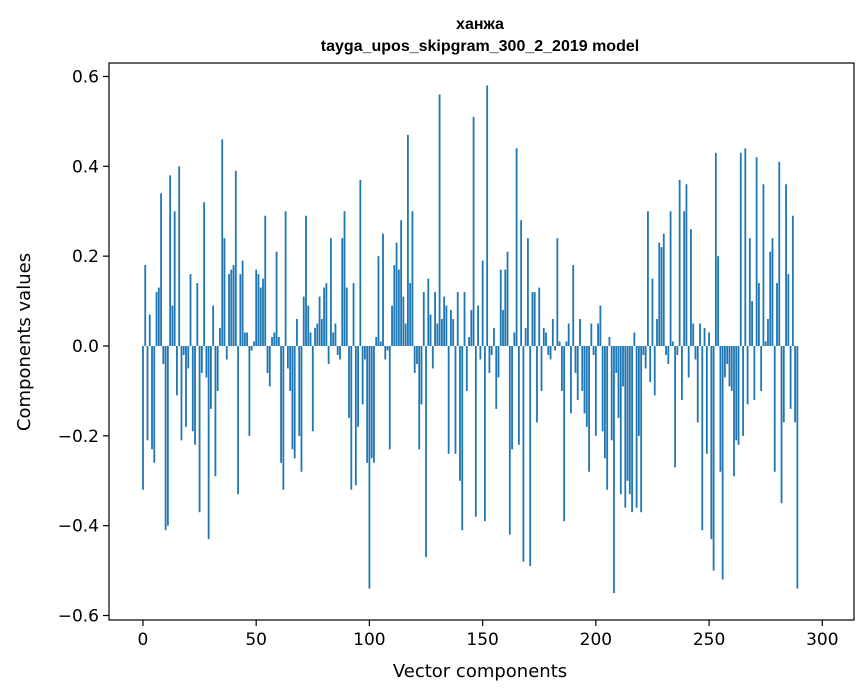 The width and height of the screenshot is (867, 696). I want to click on y-tick-label: −0.4, so click(78, 527).